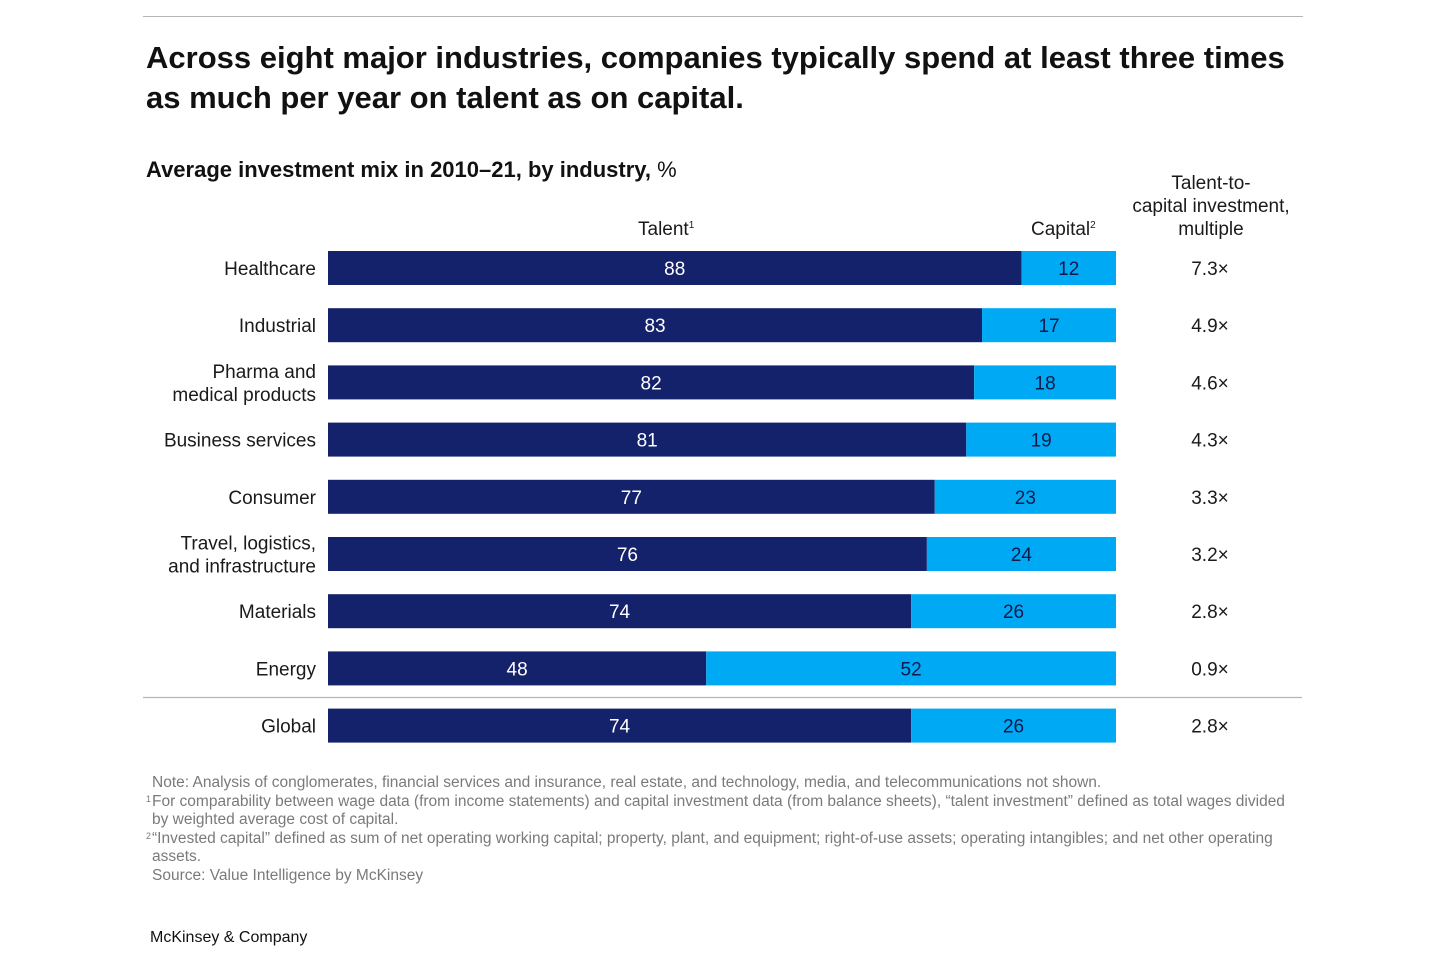 This screenshot has height=971, width=1430. I want to click on category-label-pharma-and-medical-products: medical products, so click(244, 395).